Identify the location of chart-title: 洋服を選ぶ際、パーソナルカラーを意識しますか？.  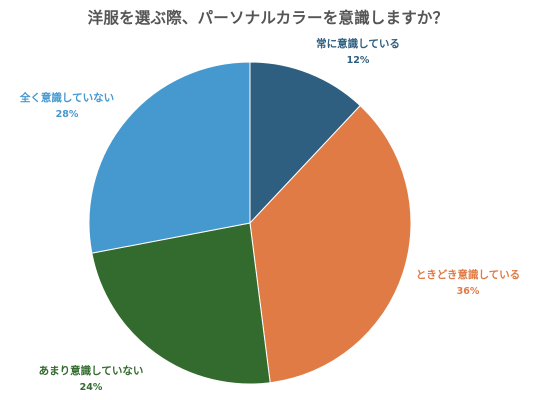
(268, 18).